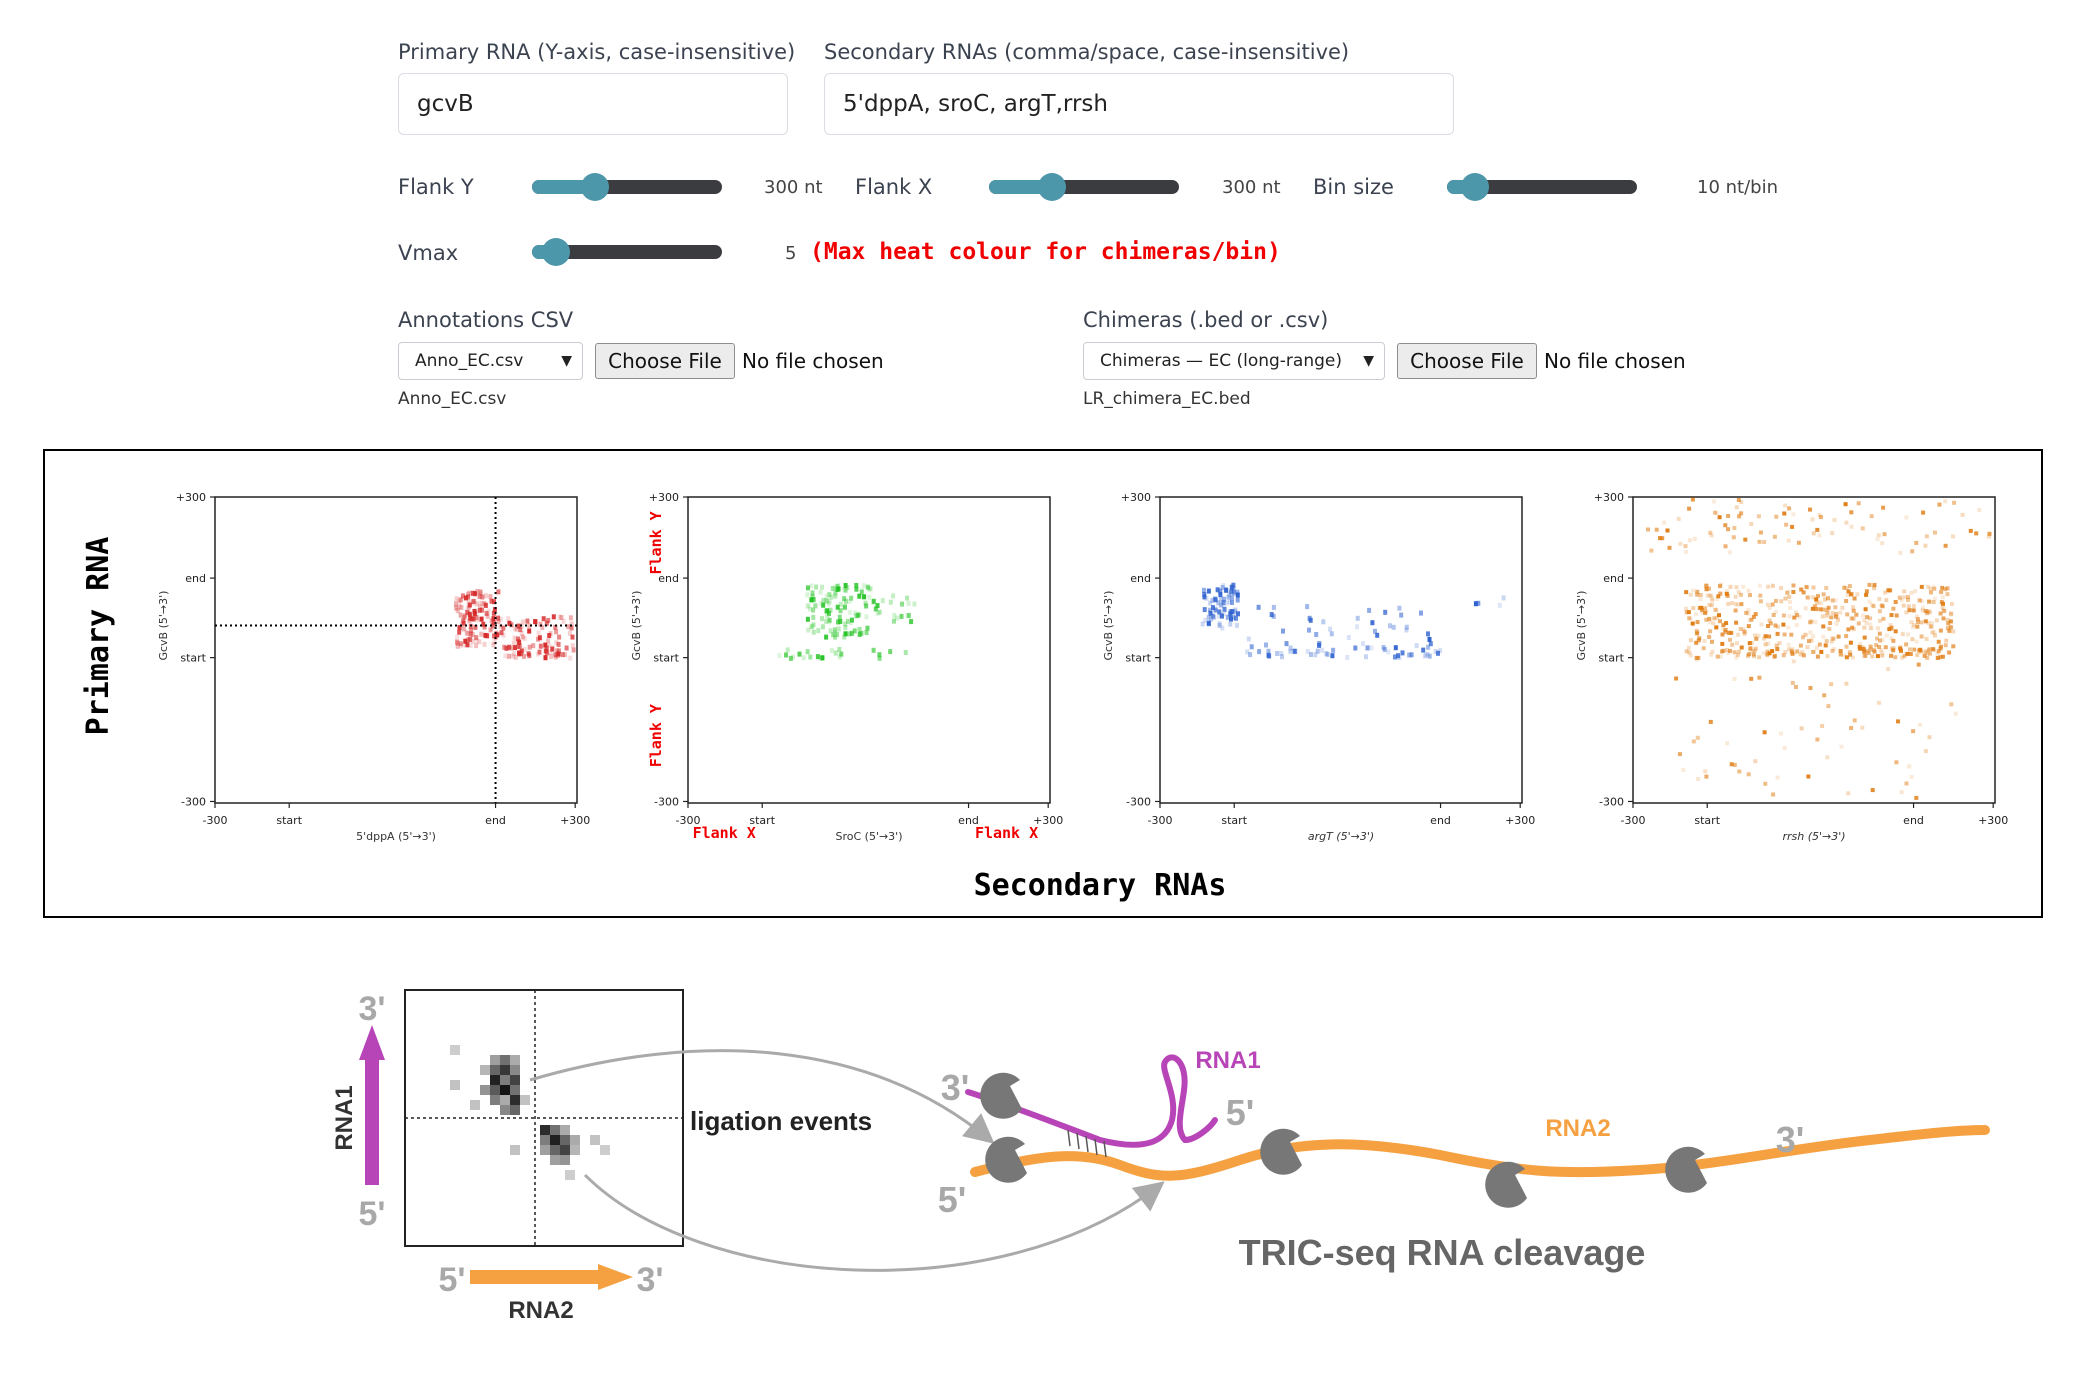 This screenshot has width=2073, height=1393. I want to click on chimeras-select: Chimeras — EC (long-range) ▼, so click(1234, 361).